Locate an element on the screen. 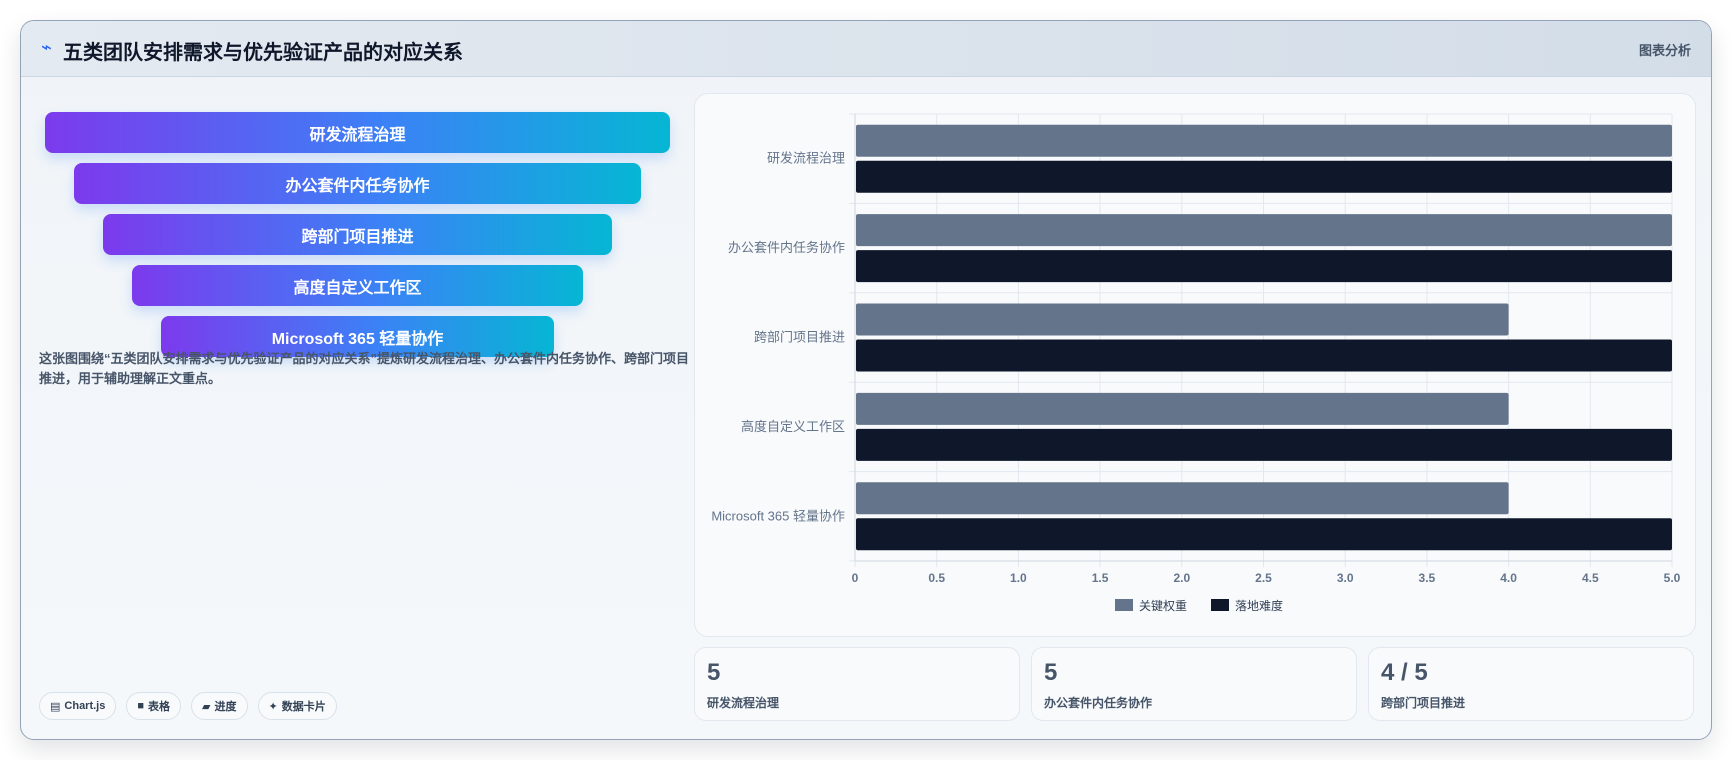  card-header: ⌁ 五类团队安排需求与优先验证产品的对应关系 图表分析 is located at coordinates (866, 49).